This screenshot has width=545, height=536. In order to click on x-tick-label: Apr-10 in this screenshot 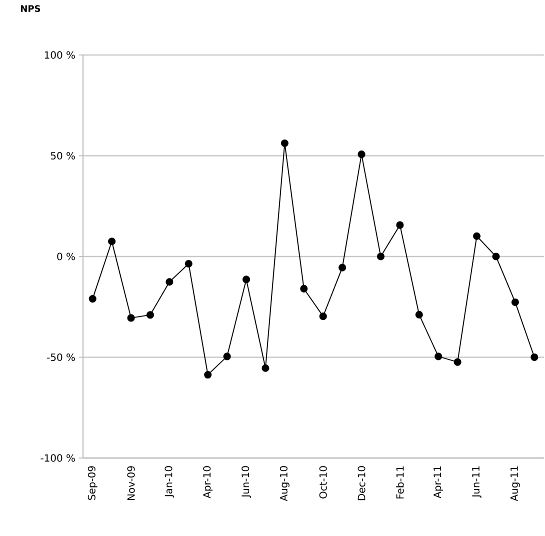, I will do `click(208, 482)`.